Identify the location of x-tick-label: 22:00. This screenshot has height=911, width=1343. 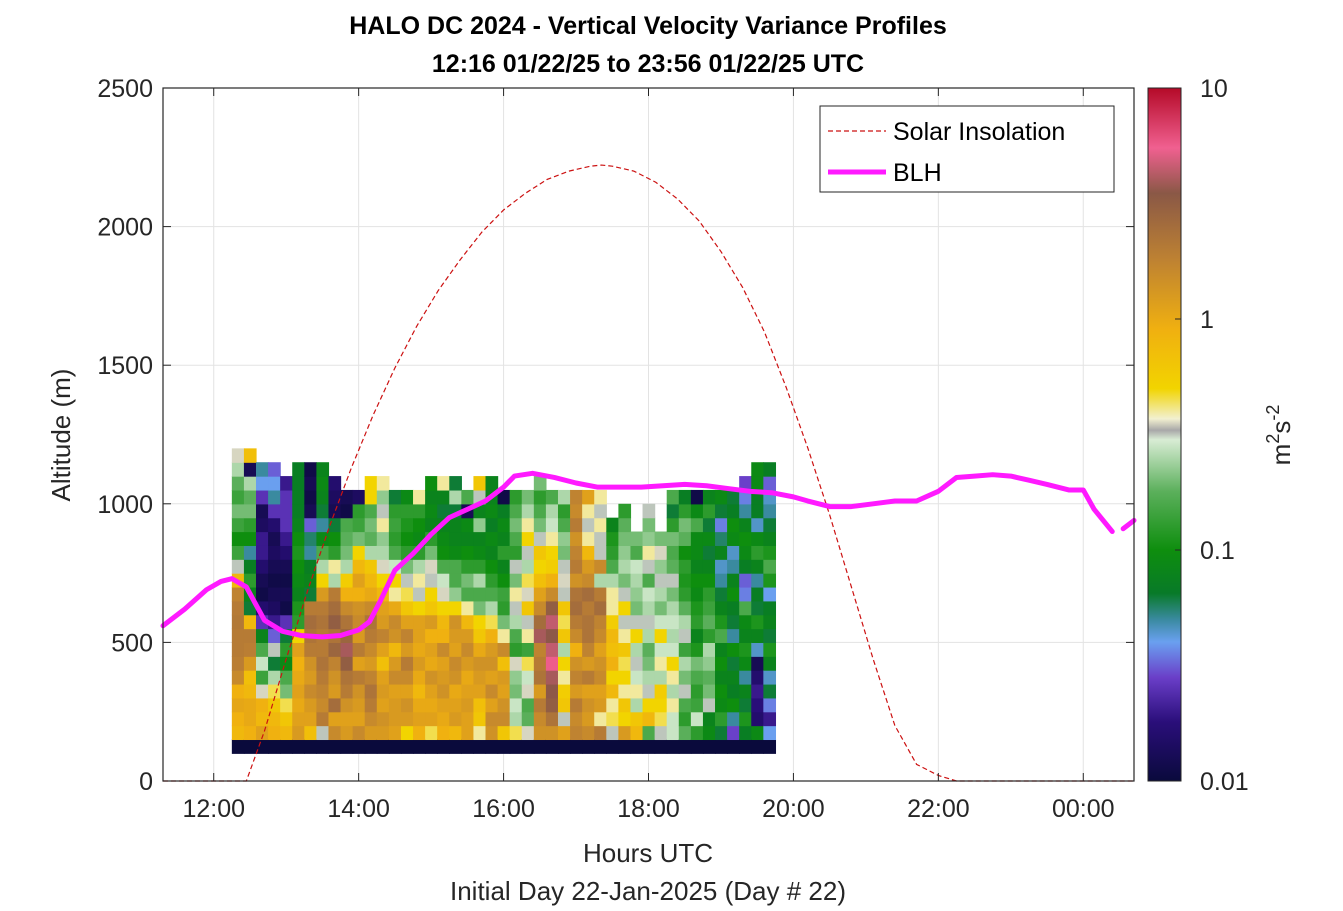
(938, 809).